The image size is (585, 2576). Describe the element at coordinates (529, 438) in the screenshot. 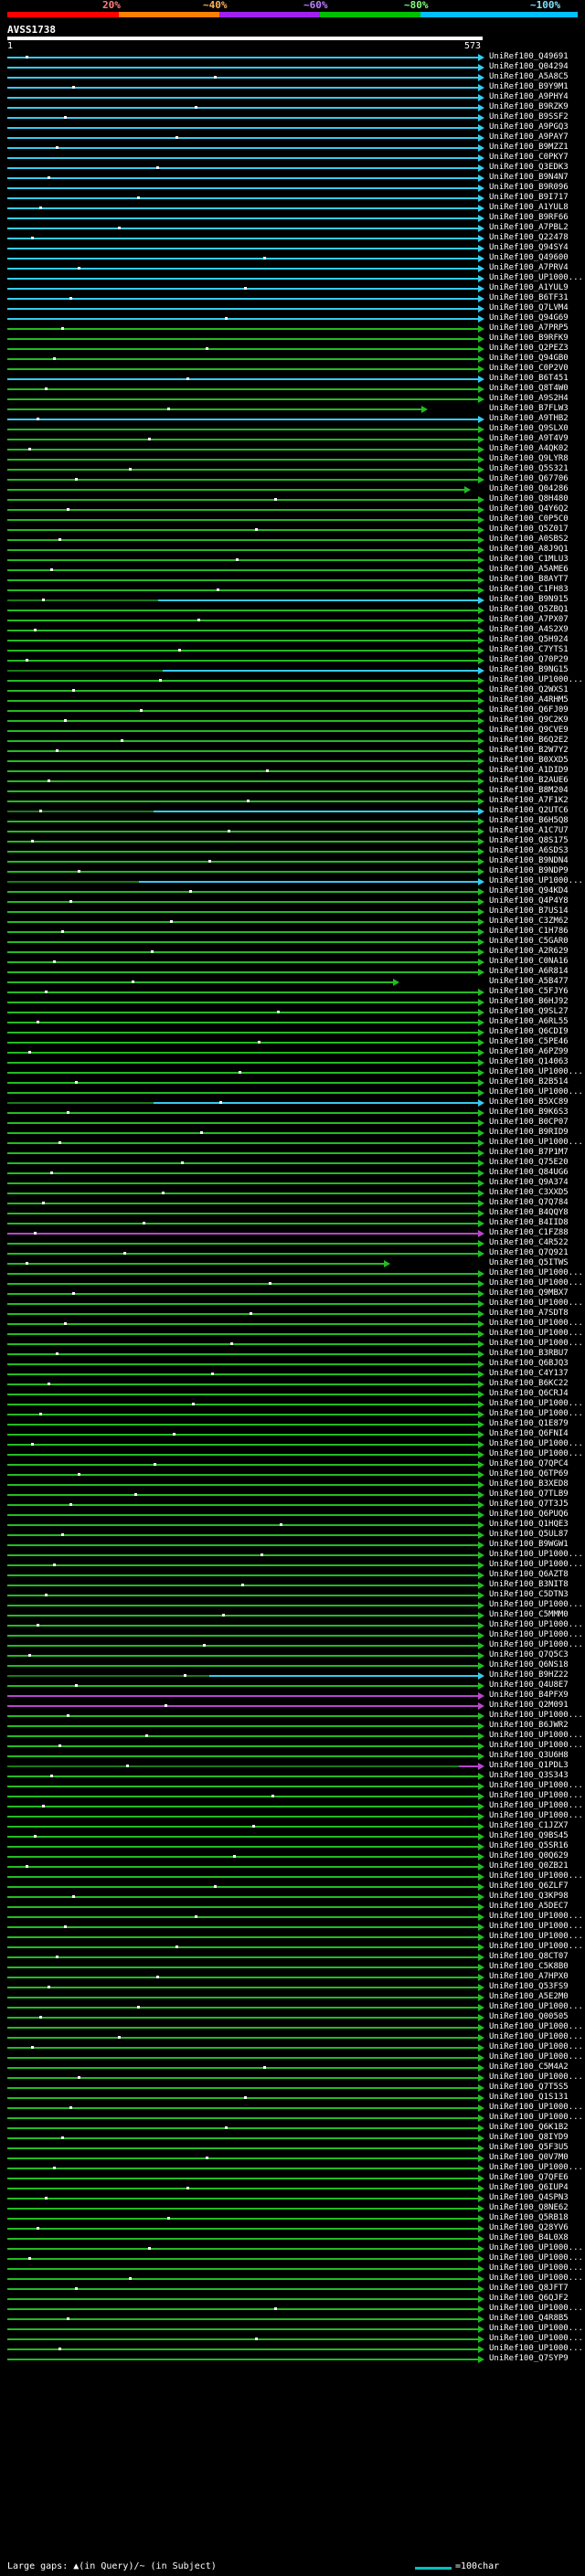

I see `subject-label: UniRef100_A9T4V9` at that location.